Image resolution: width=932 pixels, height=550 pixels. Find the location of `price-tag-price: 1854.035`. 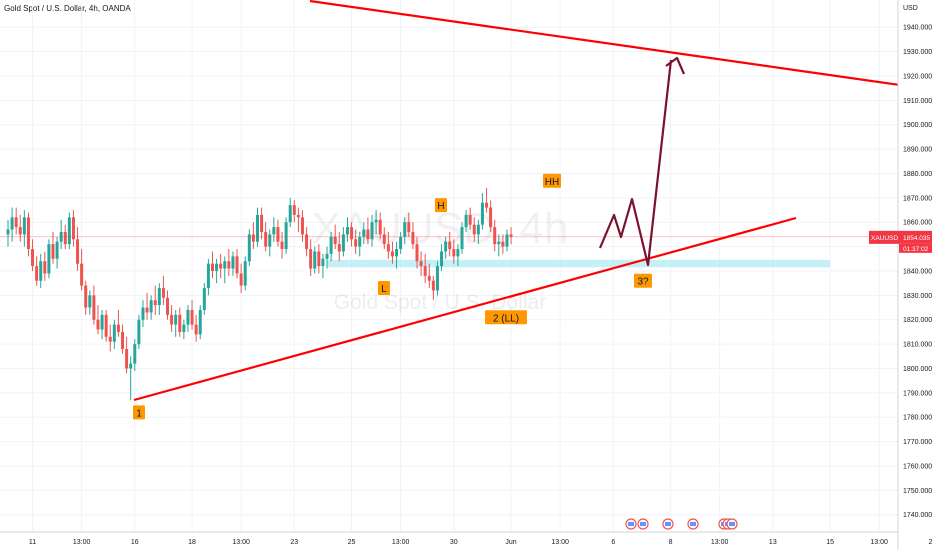

price-tag-price: 1854.035 is located at coordinates (916, 238).